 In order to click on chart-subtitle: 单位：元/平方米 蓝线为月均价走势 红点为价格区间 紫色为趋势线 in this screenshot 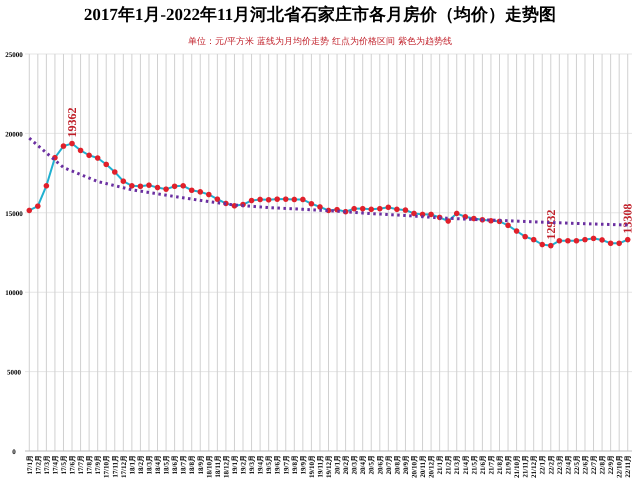, I will do `click(320, 41)`.